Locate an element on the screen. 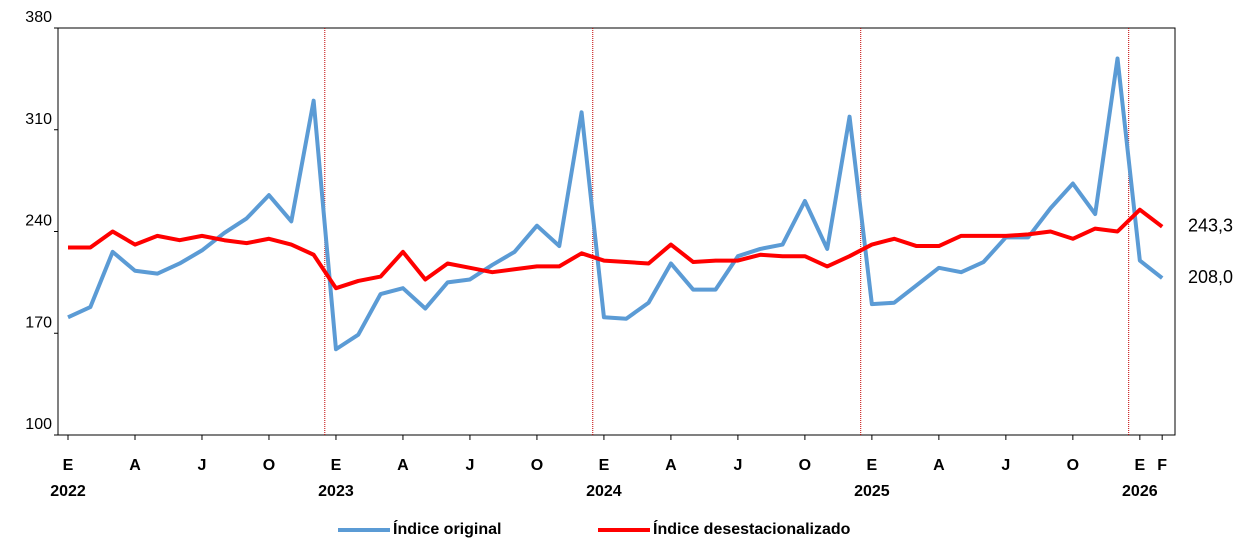 This screenshot has height=546, width=1253. legend-label: Índice original is located at coordinates (447, 528).